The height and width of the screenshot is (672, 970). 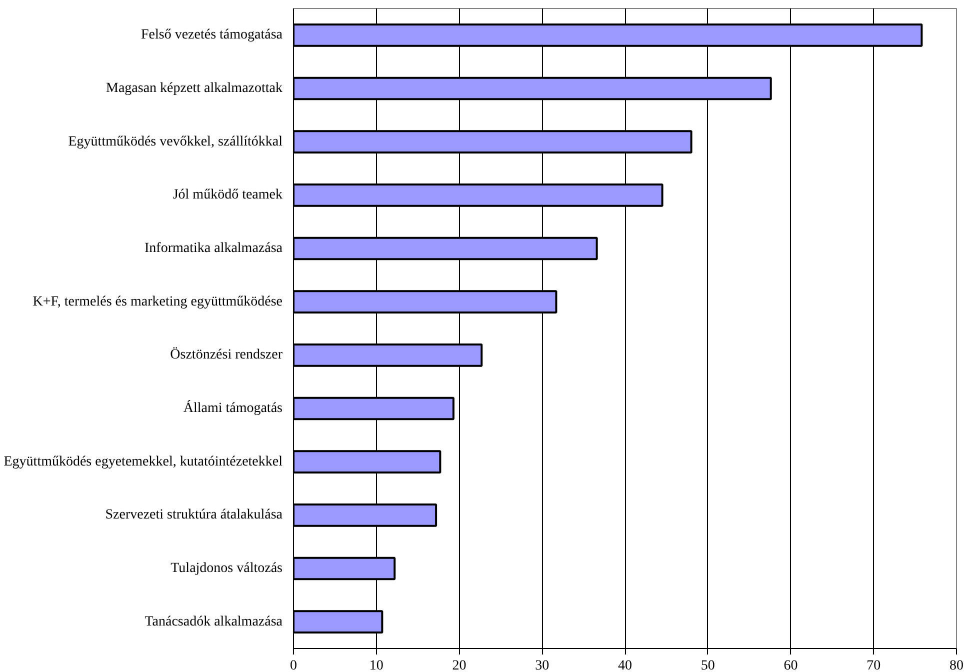 I want to click on y-tick-label: Tanácsadók alkalmazása, so click(x=214, y=622).